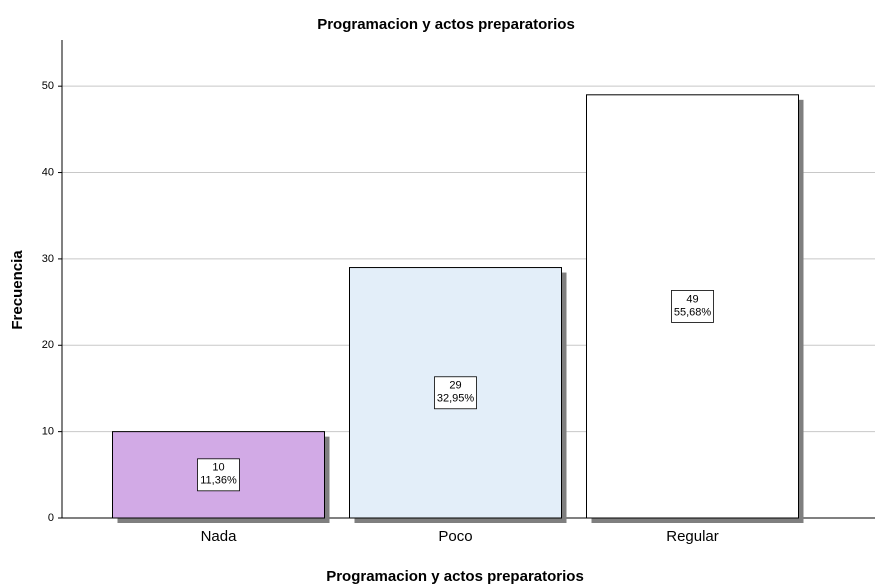  What do you see at coordinates (48, 172) in the screenshot?
I see `y-tick-label: 40` at bounding box center [48, 172].